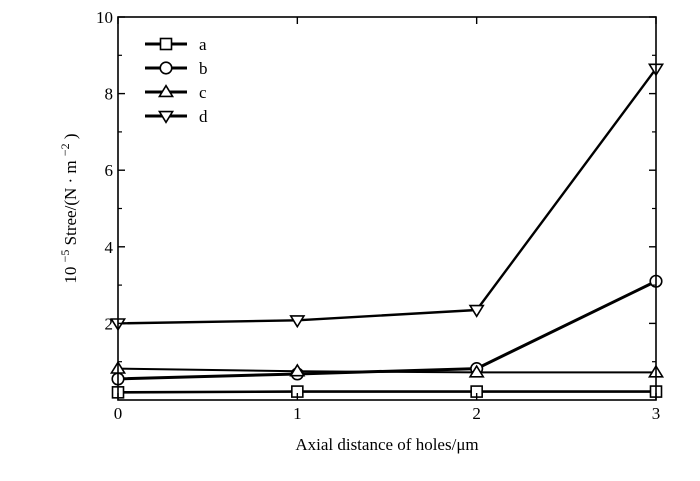 The image size is (700, 481). I want to click on series-line-a, so click(386, 392).